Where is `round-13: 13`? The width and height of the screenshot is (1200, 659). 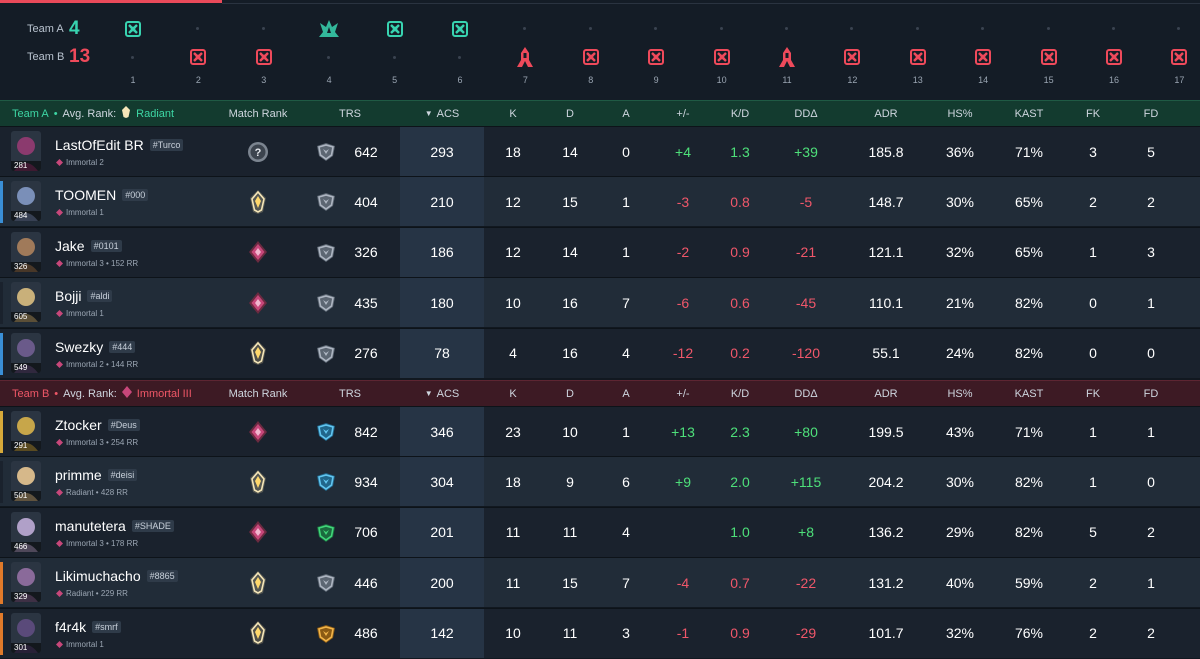
round-13: 13 is located at coordinates (918, 50).